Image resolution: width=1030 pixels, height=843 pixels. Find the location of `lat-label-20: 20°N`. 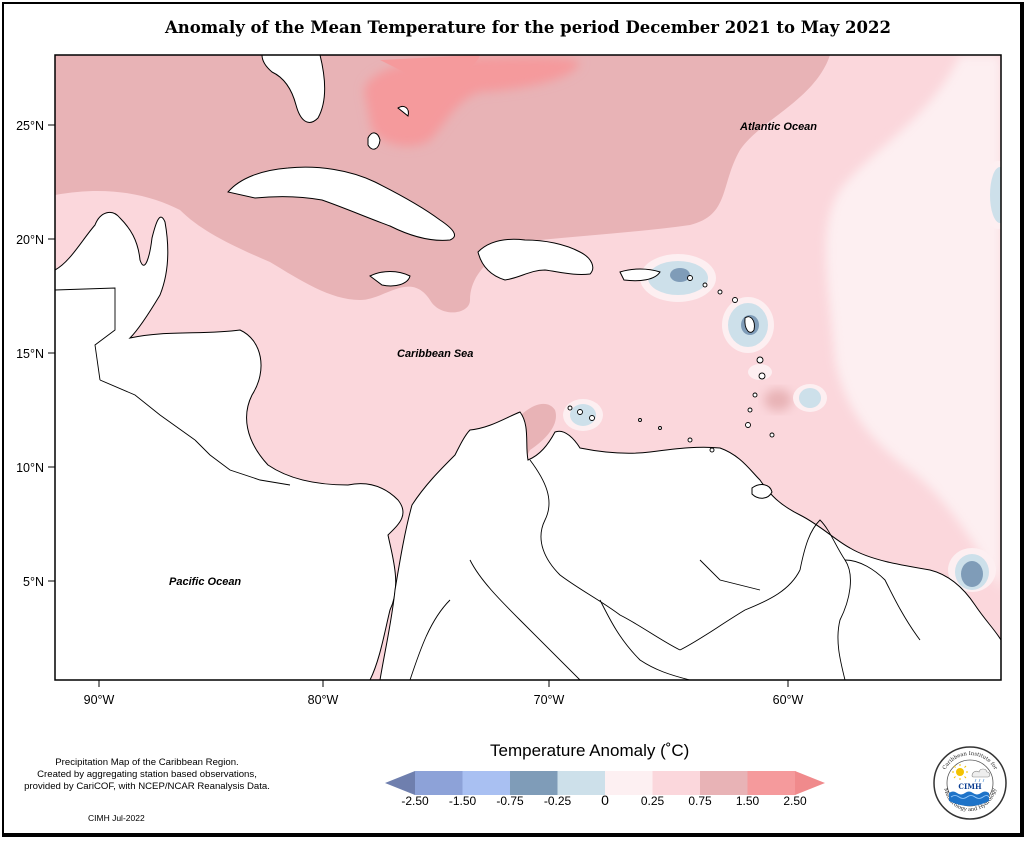

lat-label-20: 20°N is located at coordinates (30, 240).